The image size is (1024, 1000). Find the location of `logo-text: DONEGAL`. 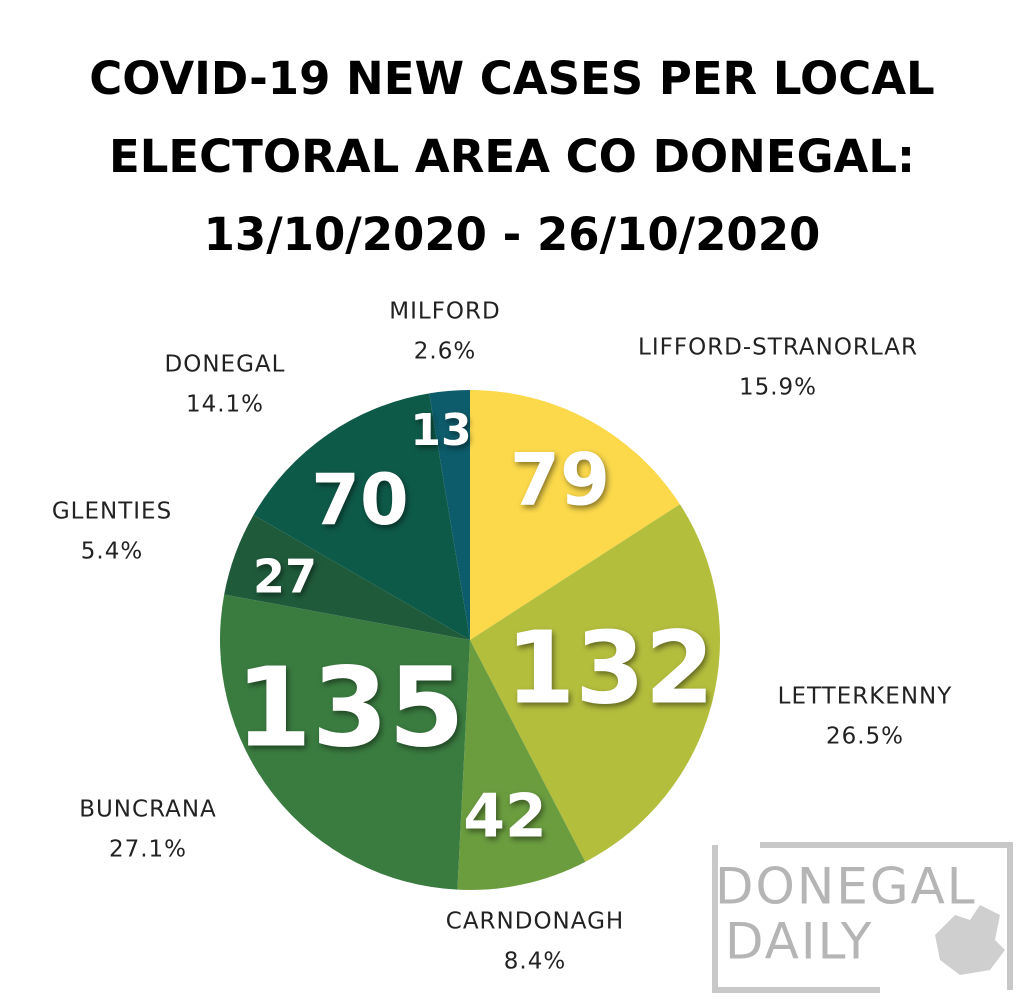

logo-text: DONEGAL is located at coordinates (846, 887).